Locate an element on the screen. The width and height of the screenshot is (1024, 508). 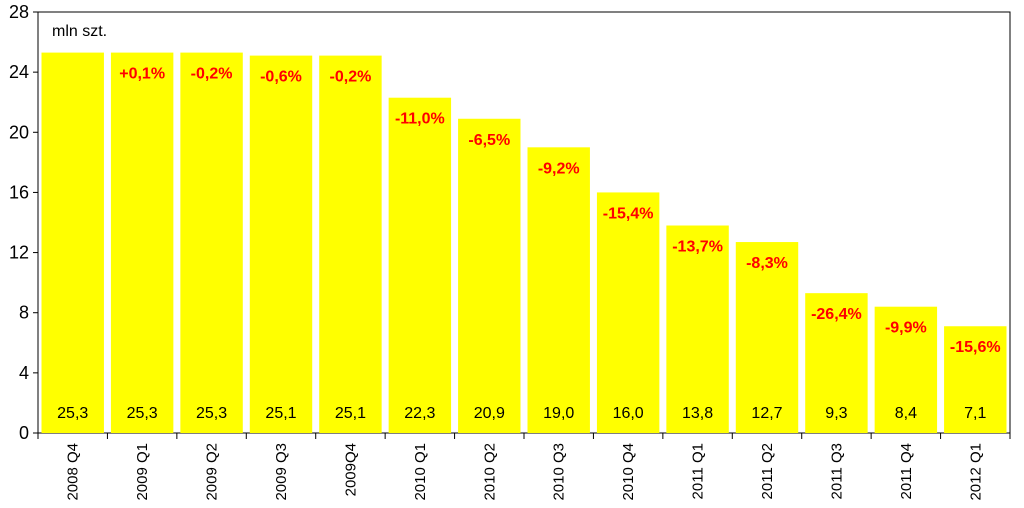
change-label: -11,0% is located at coordinates (420, 119).